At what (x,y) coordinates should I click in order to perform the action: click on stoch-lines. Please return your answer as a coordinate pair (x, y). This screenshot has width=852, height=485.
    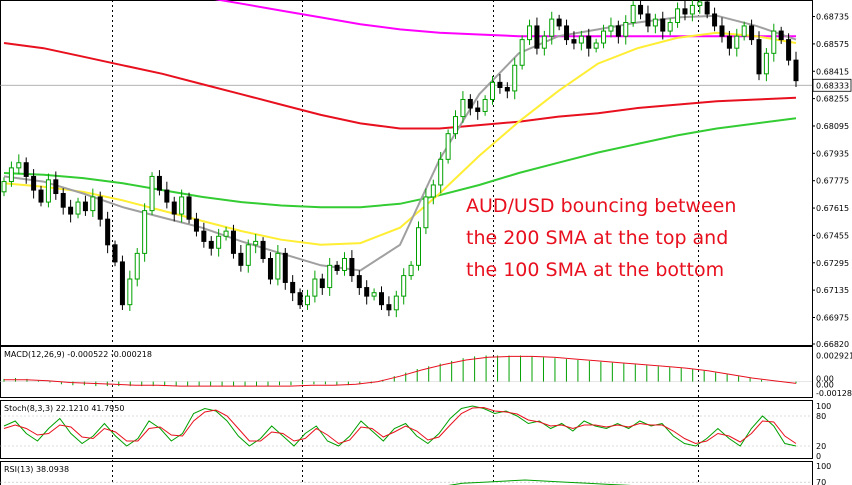
    Looking at the image, I should click on (400, 426).